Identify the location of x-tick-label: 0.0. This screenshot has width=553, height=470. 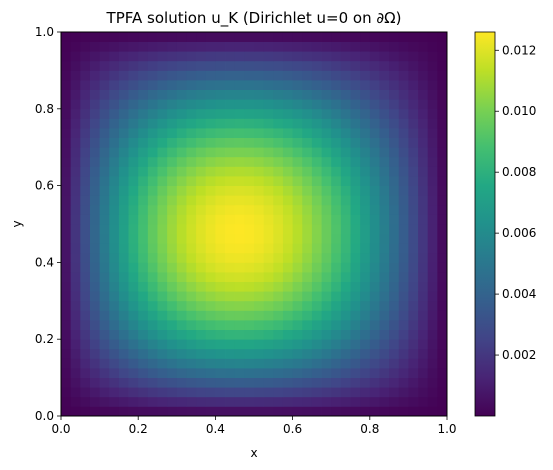
(60, 429).